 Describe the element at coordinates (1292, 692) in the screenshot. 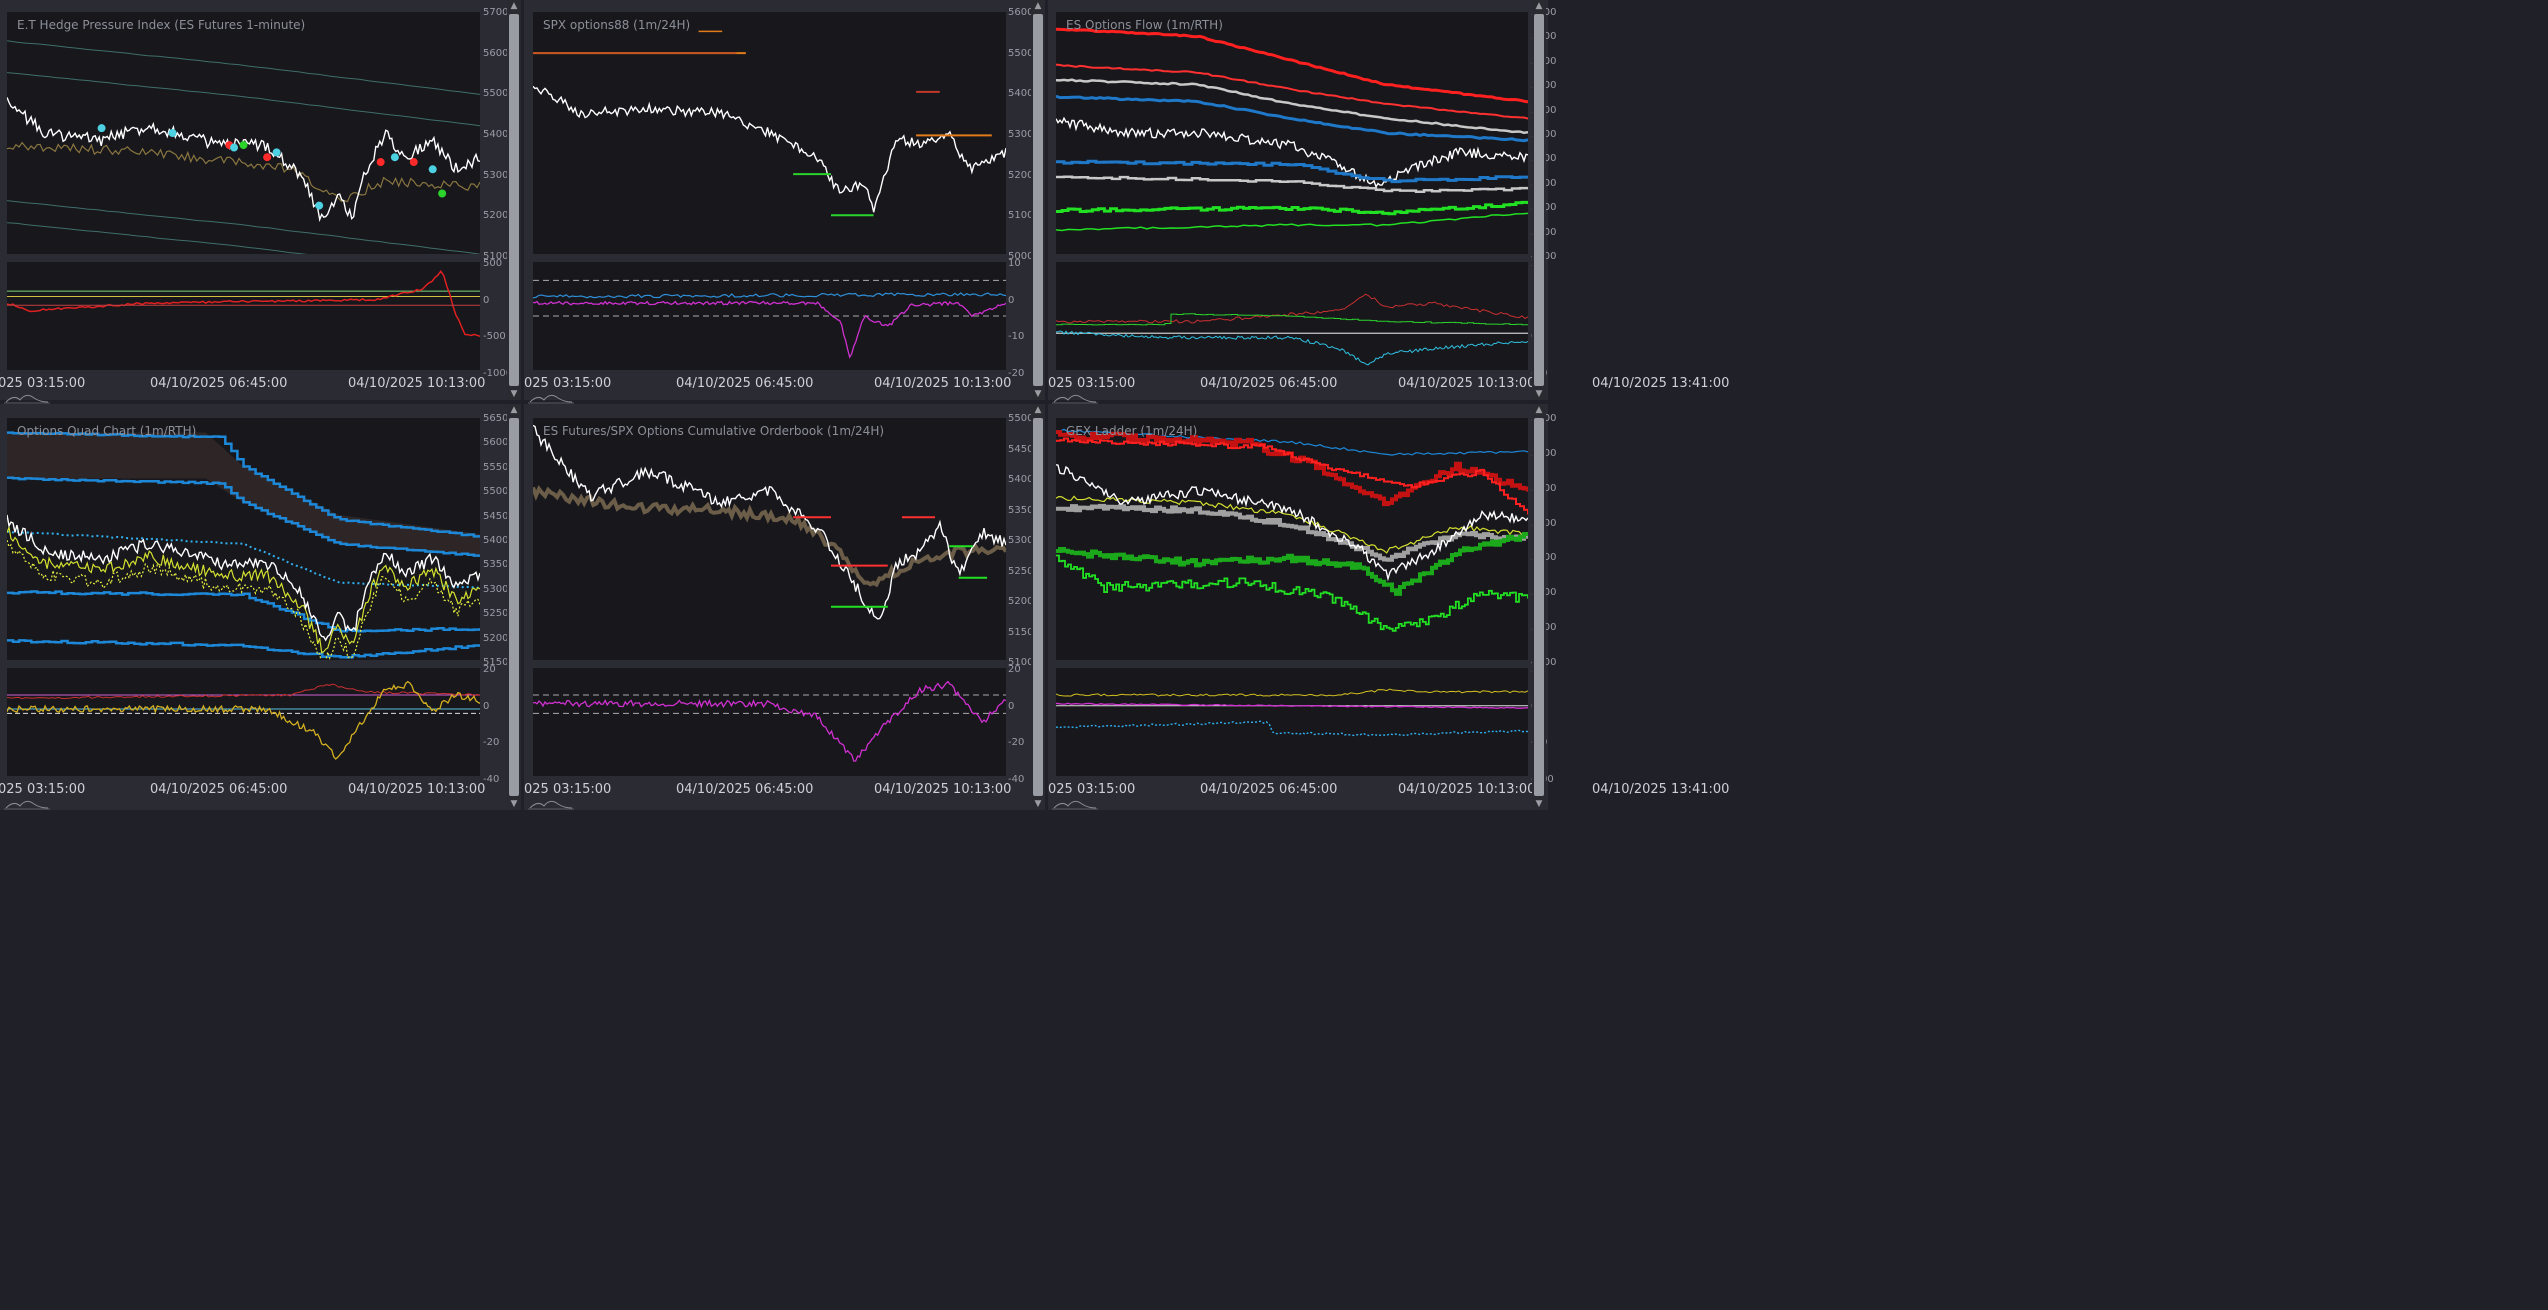

I see `yellow-flow` at that location.